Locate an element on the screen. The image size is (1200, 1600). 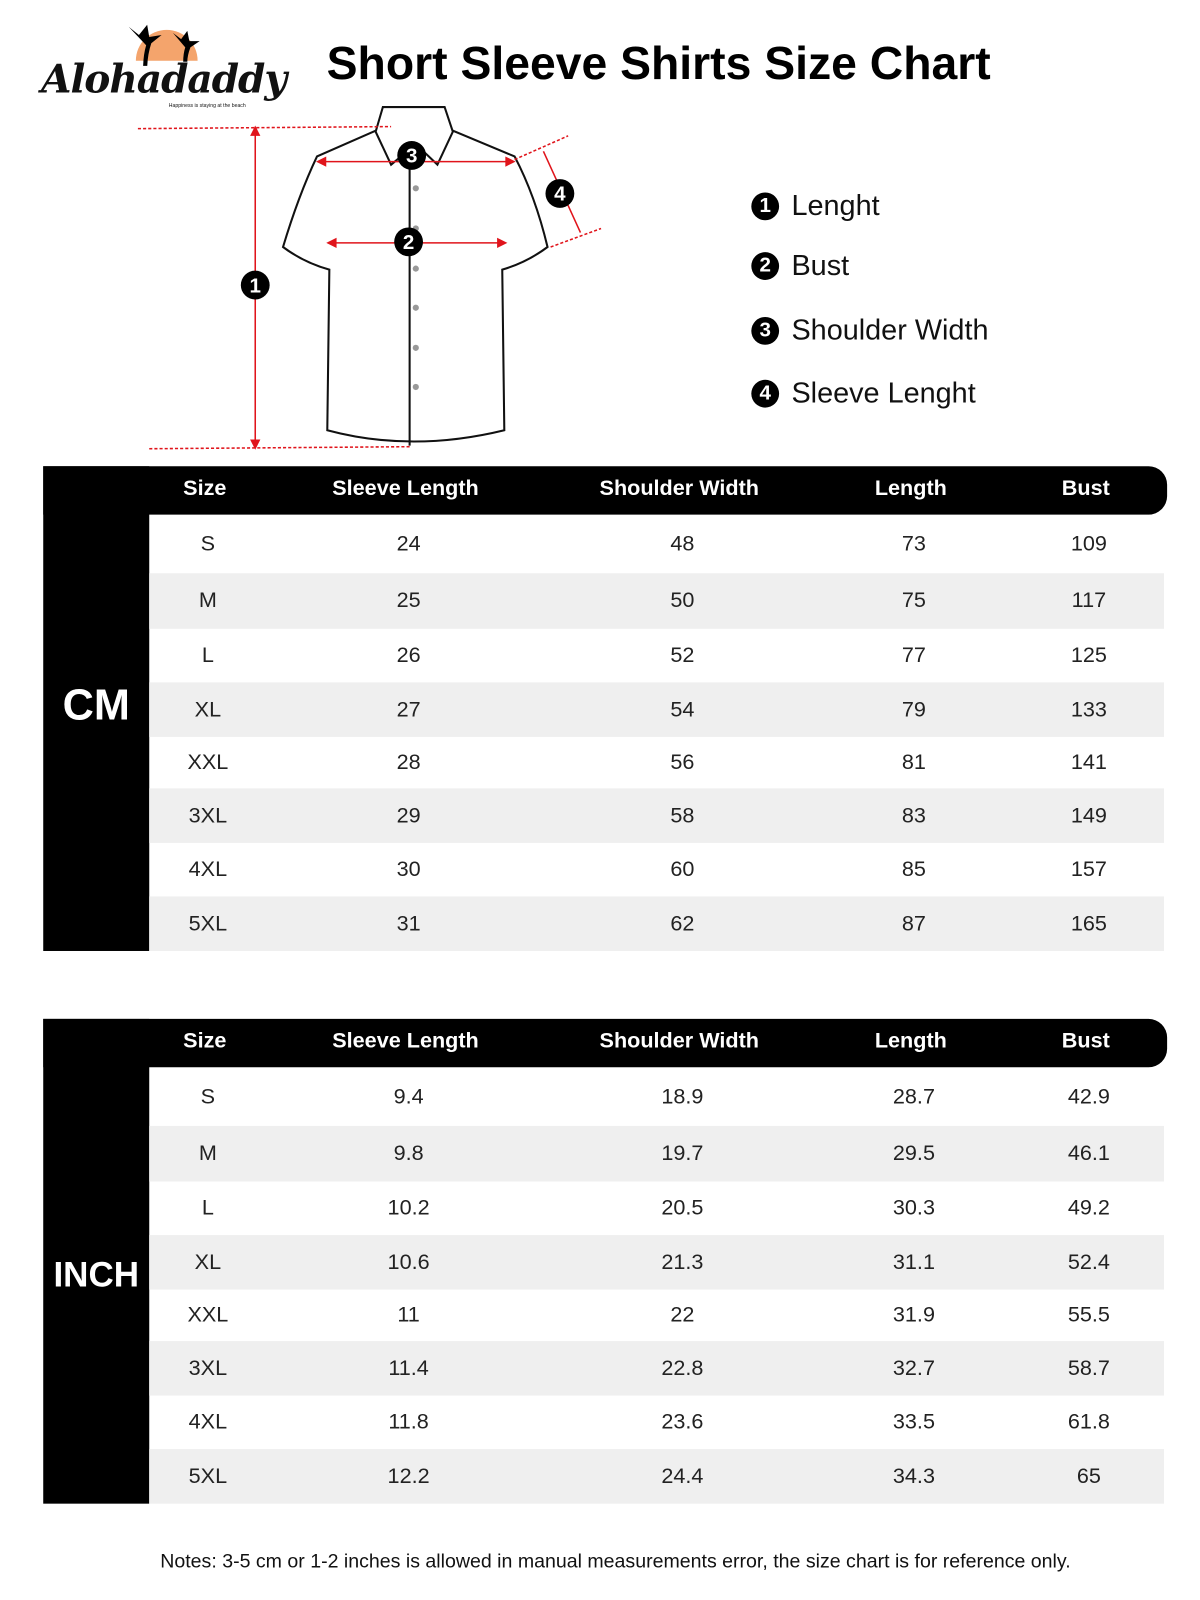
table-row: XL 10.6 21.3 31.1 52.4 is located at coordinates (657, 1262).